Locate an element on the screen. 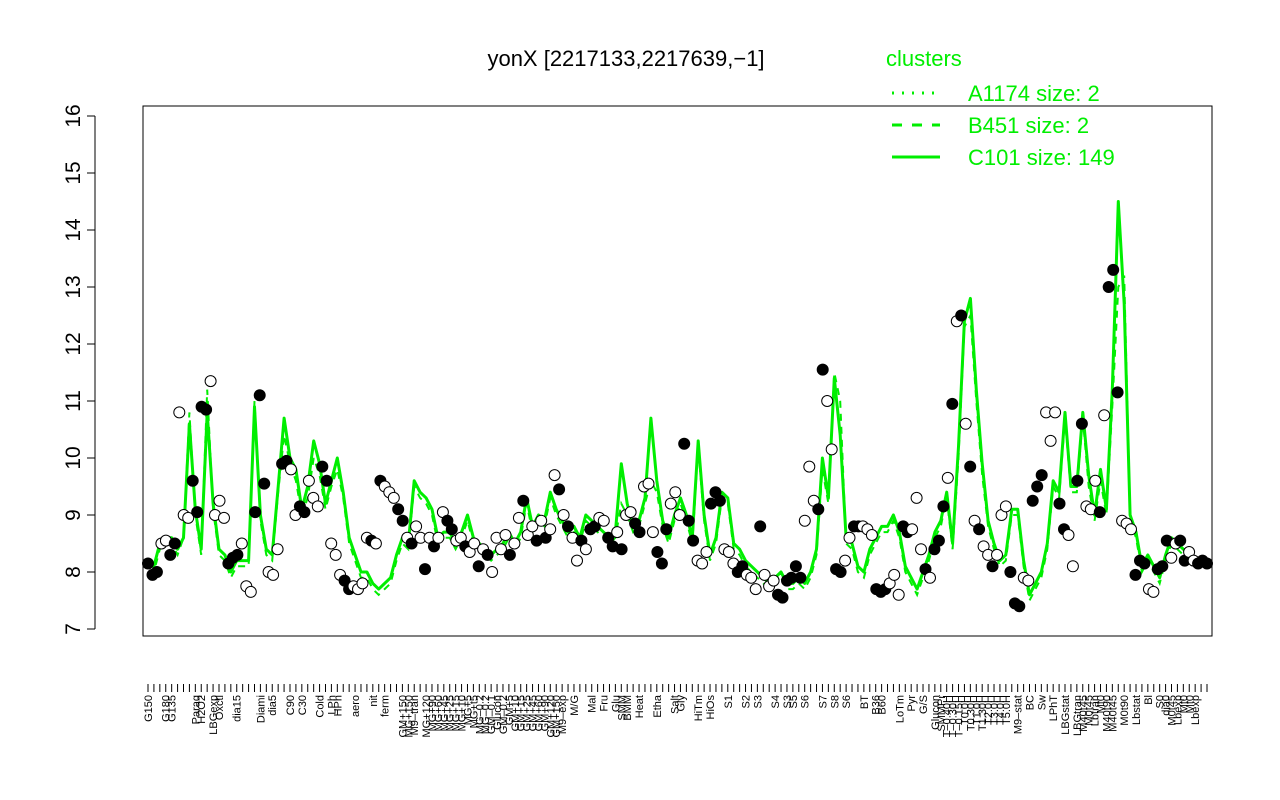 This screenshot has height=800, width=1280. y-tick-label: 13 is located at coordinates (73, 286).